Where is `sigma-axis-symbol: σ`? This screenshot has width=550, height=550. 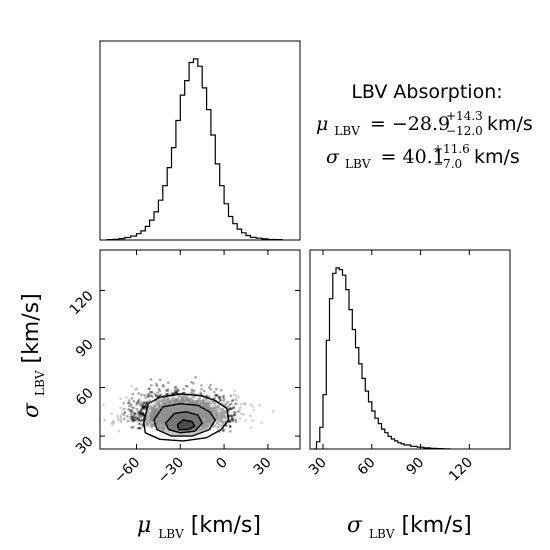 sigma-axis-symbol: σ is located at coordinates (355, 525).